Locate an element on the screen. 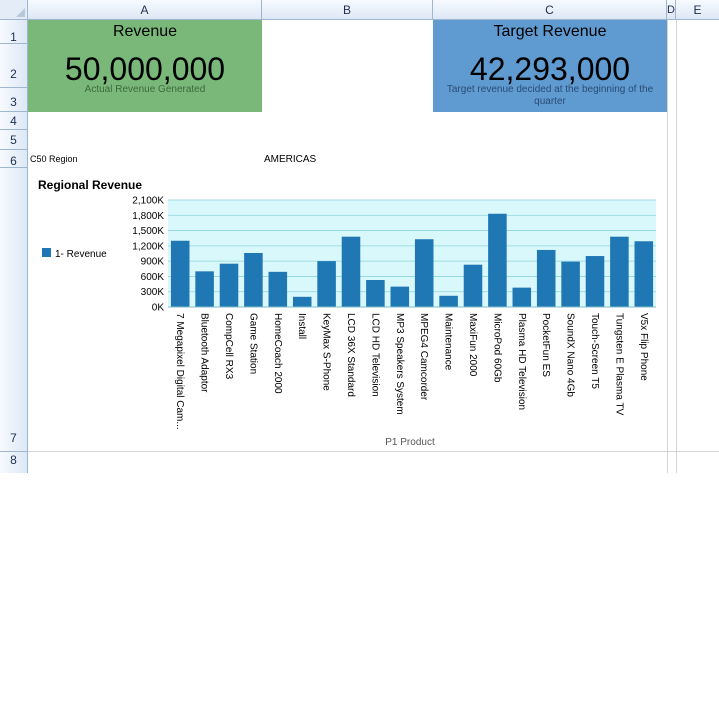  x-tick-label: V5x Flip Phone is located at coordinates (643, 347).